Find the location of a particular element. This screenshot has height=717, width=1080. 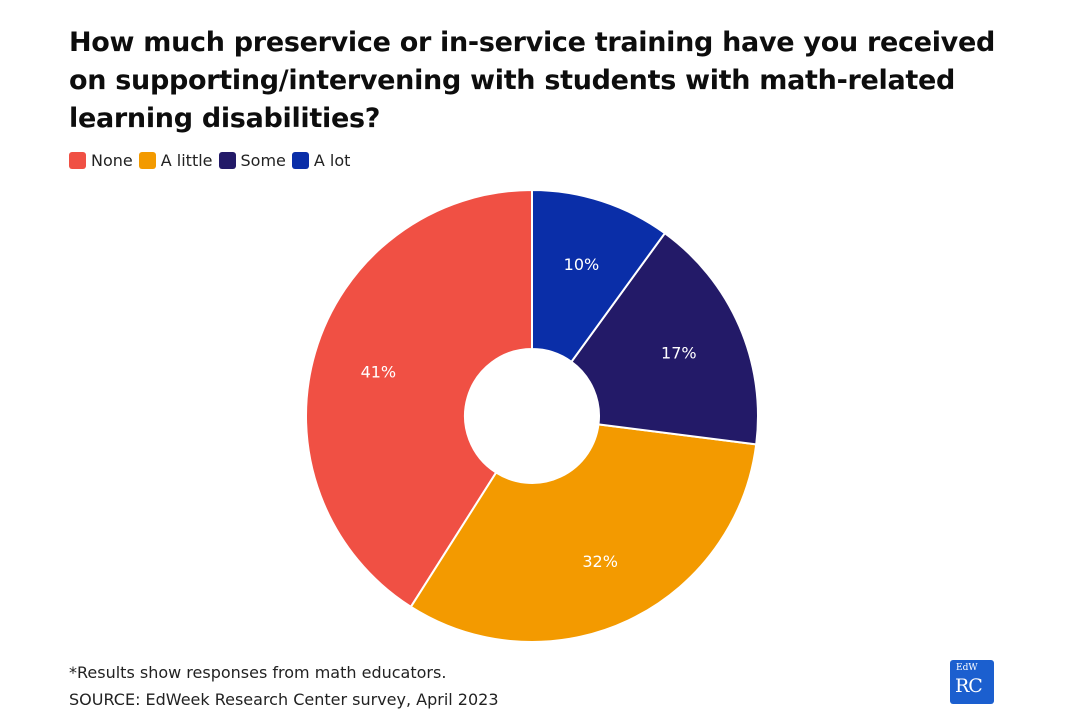

slice-a-lot is located at coordinates (599, 276).